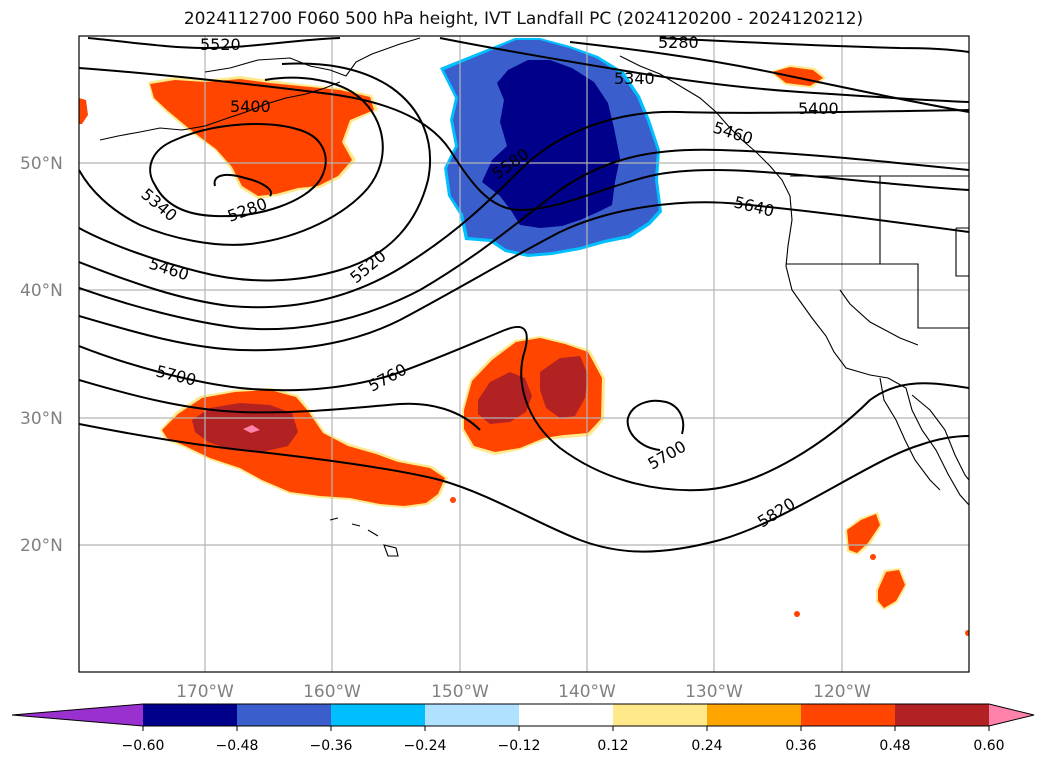  Describe the element at coordinates (634, 78) in the screenshot. I see `contour-label: 5340` at that location.